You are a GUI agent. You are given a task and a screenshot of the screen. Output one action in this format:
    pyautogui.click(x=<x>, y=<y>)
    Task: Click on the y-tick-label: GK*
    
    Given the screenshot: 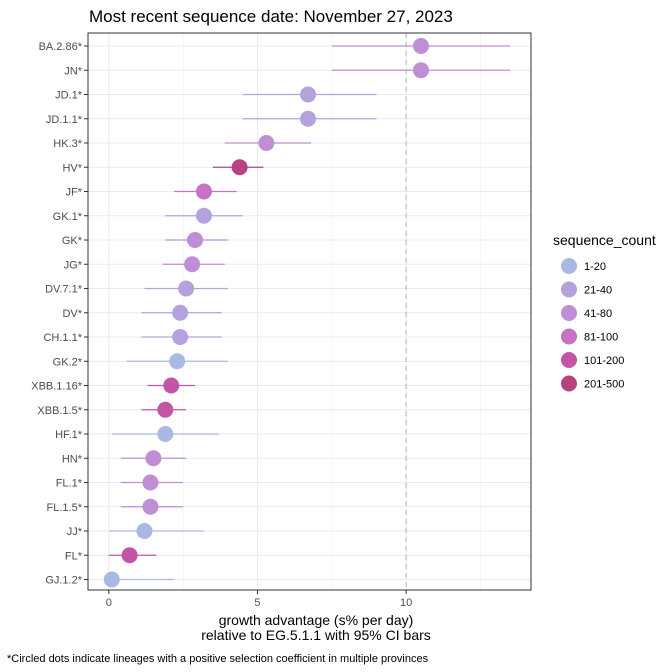 What is the action you would take?
    pyautogui.click(x=72, y=241)
    